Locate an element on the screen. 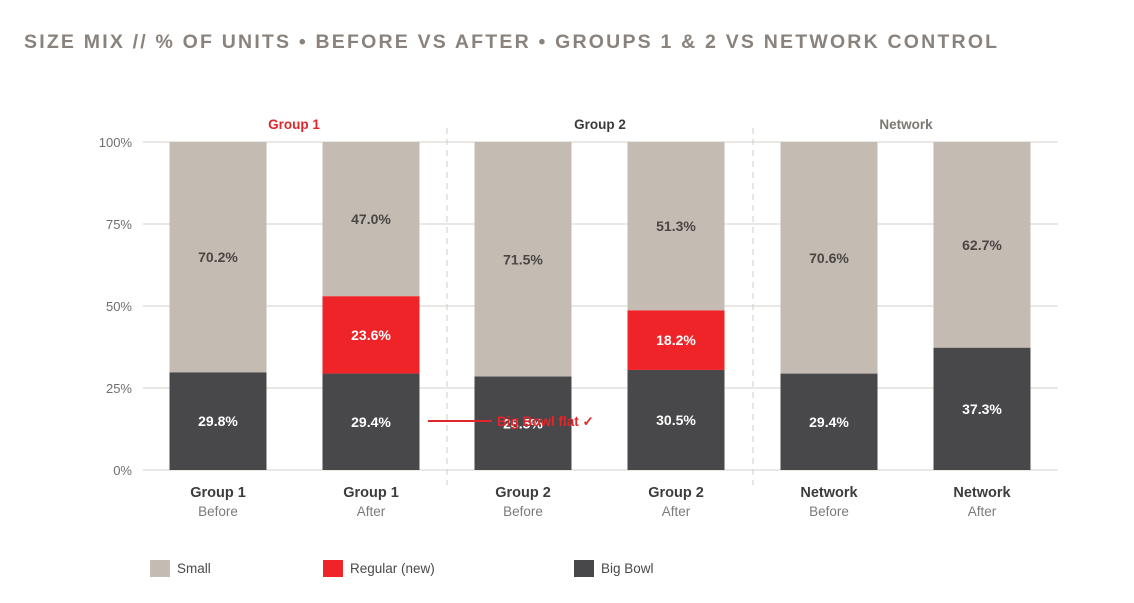 Image resolution: width=1134 pixels, height=603 pixels. legend-label: Regular (new) is located at coordinates (392, 568).